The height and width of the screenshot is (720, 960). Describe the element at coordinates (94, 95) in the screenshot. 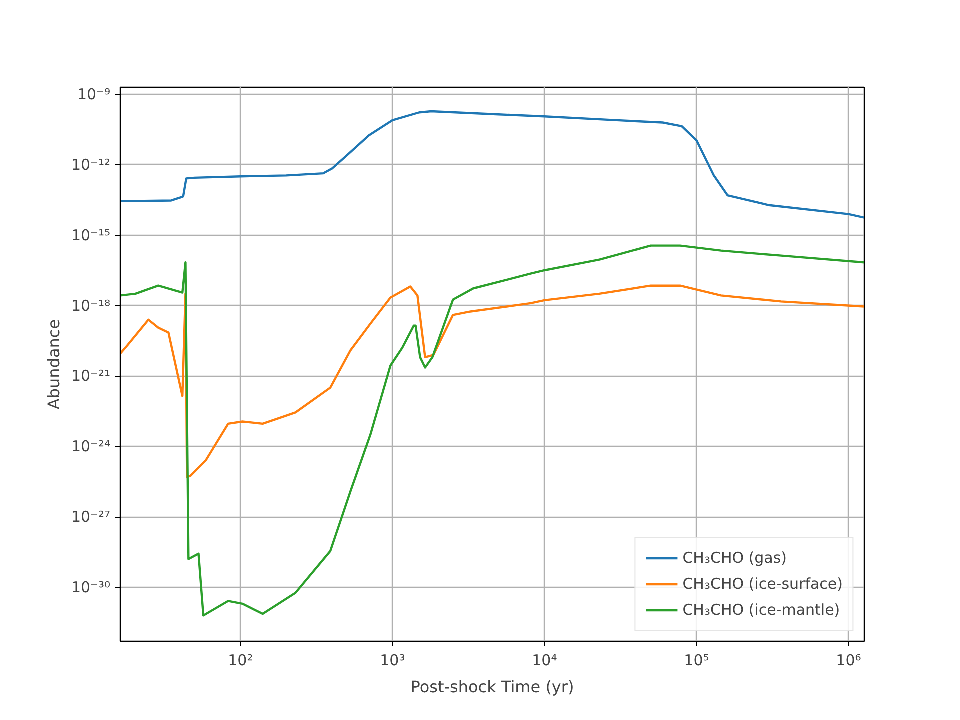

I see `y-tick-label: 10⁻⁹` at that location.